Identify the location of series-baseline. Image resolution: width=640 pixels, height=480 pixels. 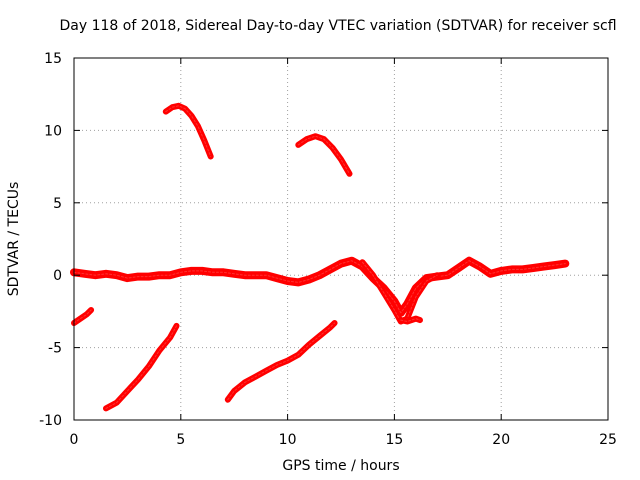
(320, 286).